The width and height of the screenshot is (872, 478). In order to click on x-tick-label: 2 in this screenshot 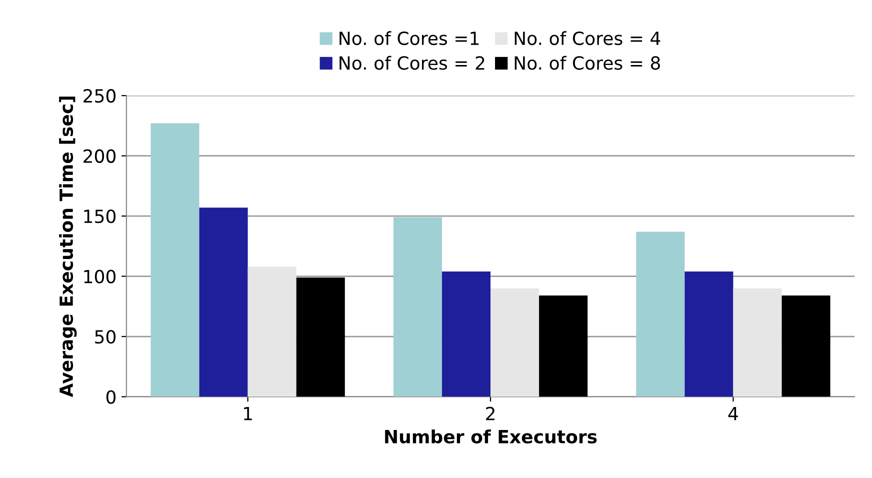, I will do `click(490, 413)`.